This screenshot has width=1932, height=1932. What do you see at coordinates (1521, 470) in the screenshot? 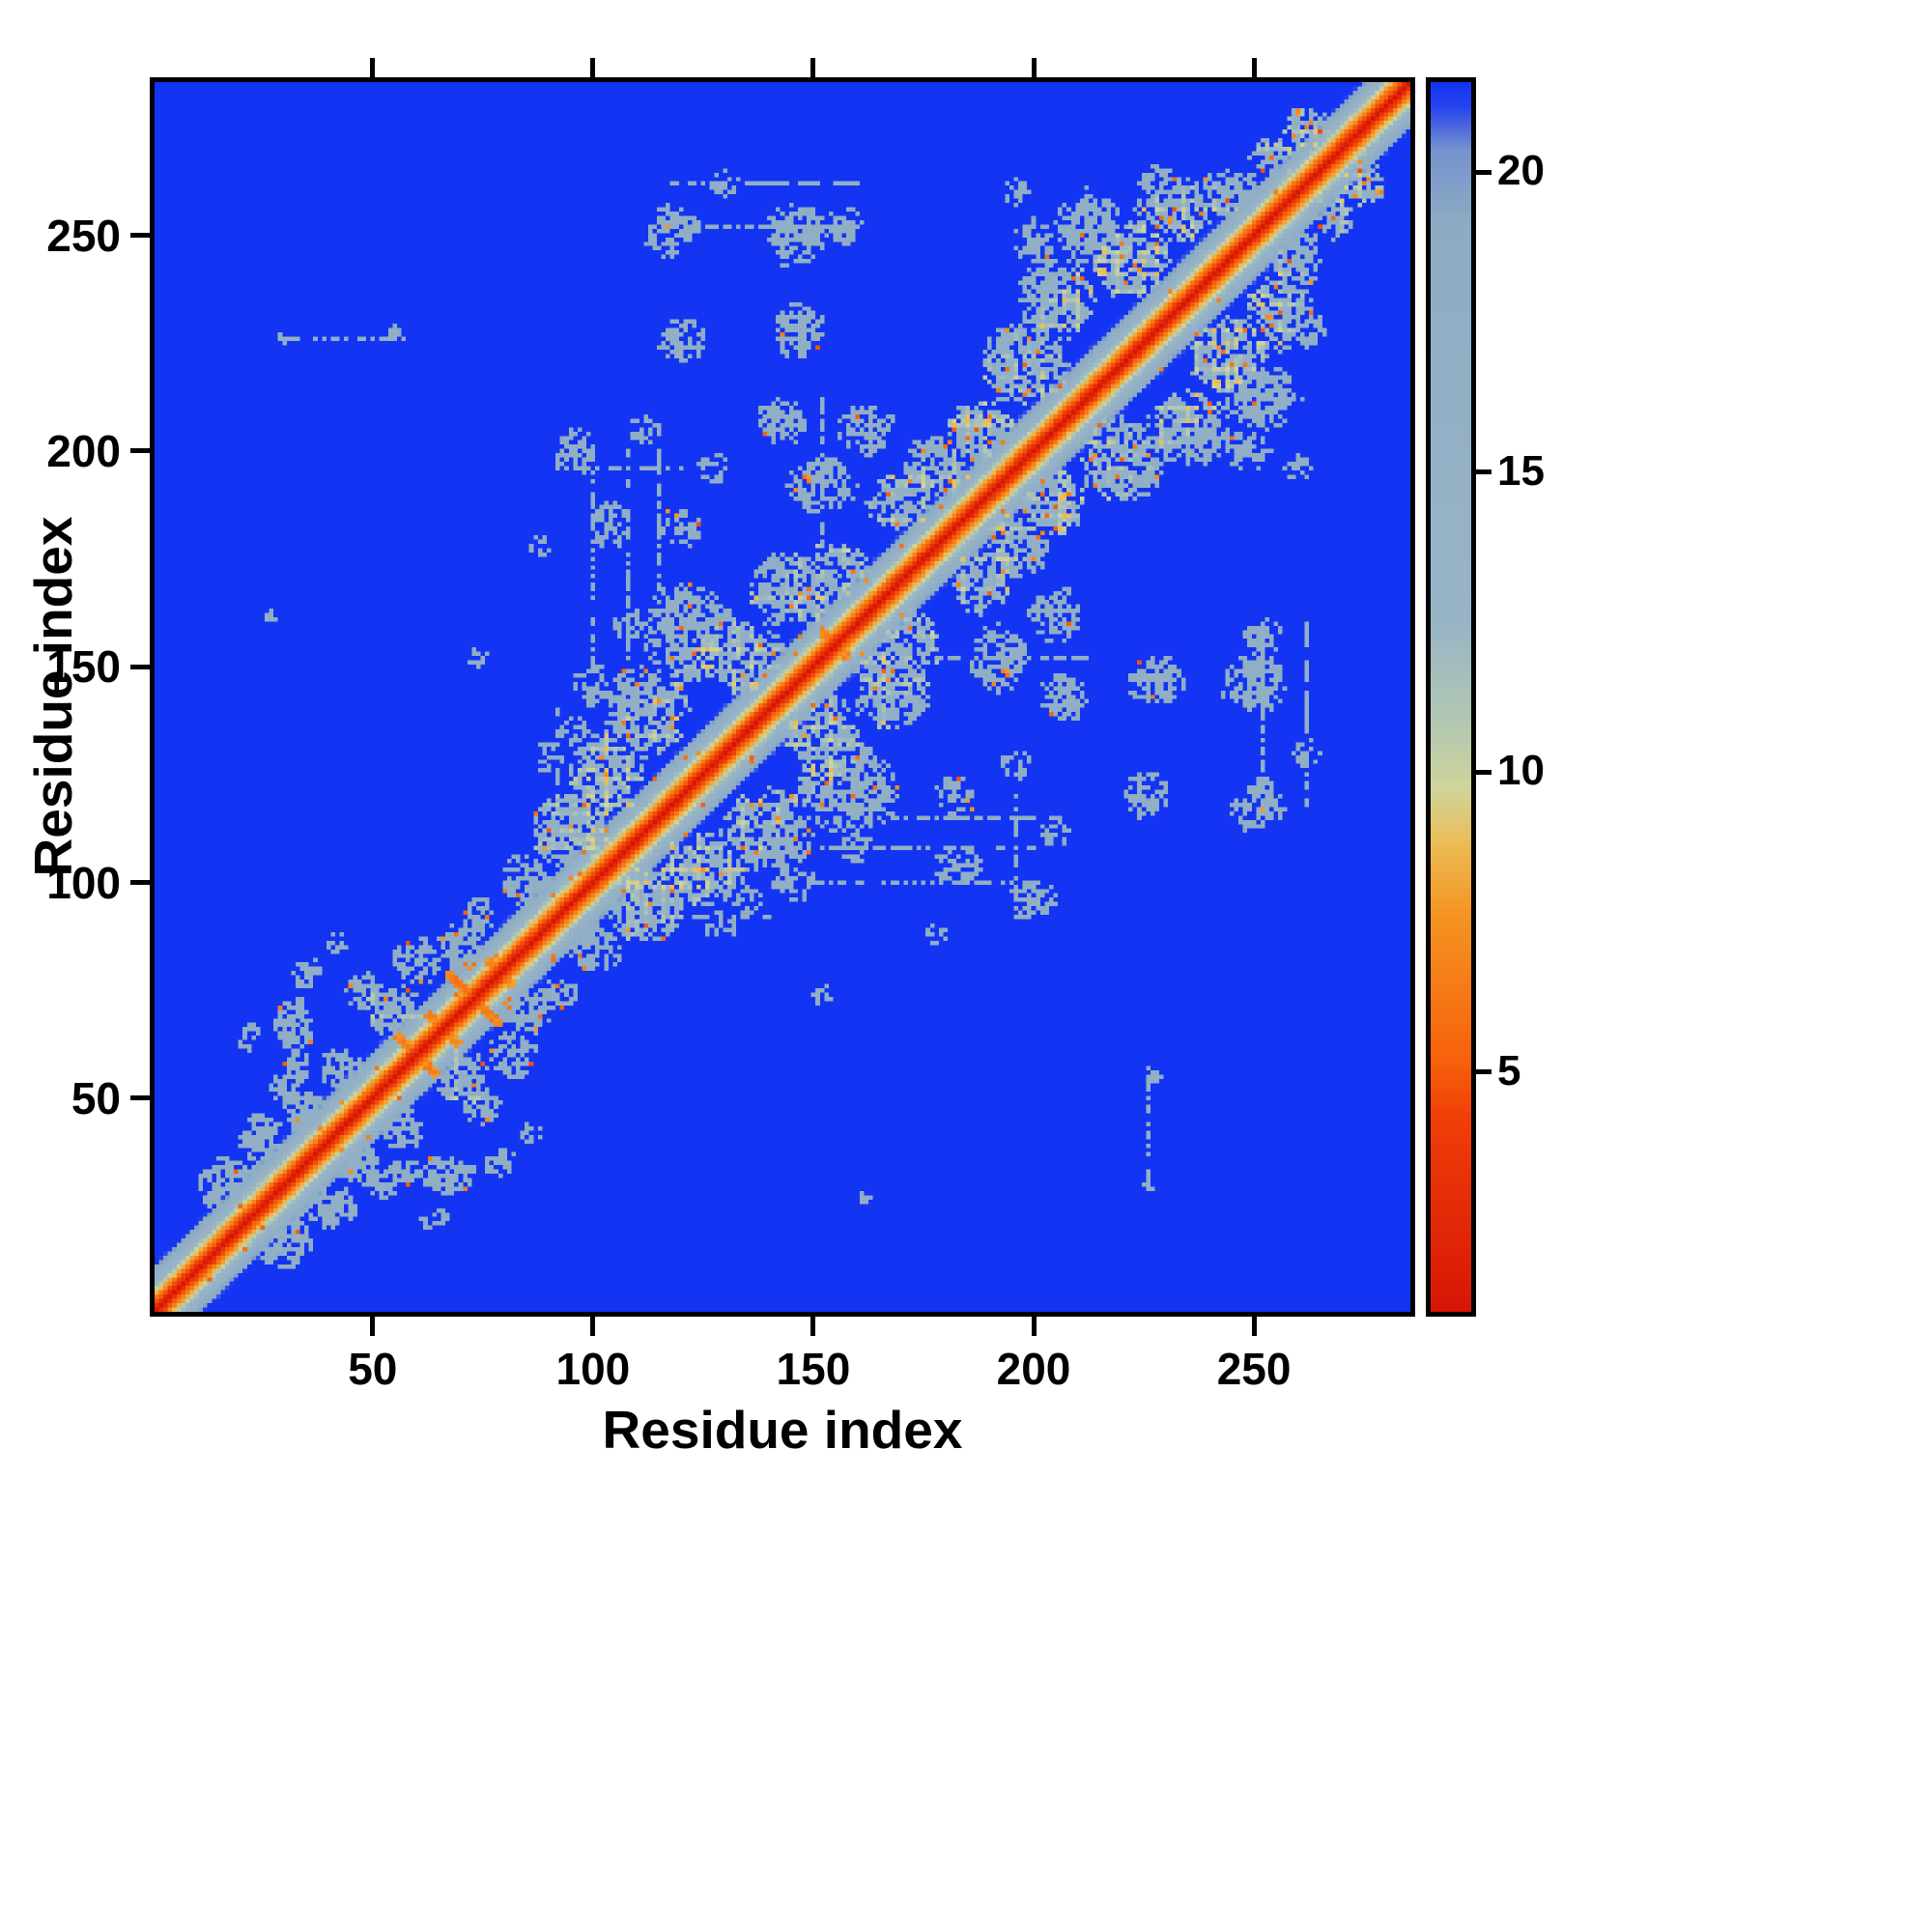
I see `colorbar-tick-label: 15` at bounding box center [1521, 470].